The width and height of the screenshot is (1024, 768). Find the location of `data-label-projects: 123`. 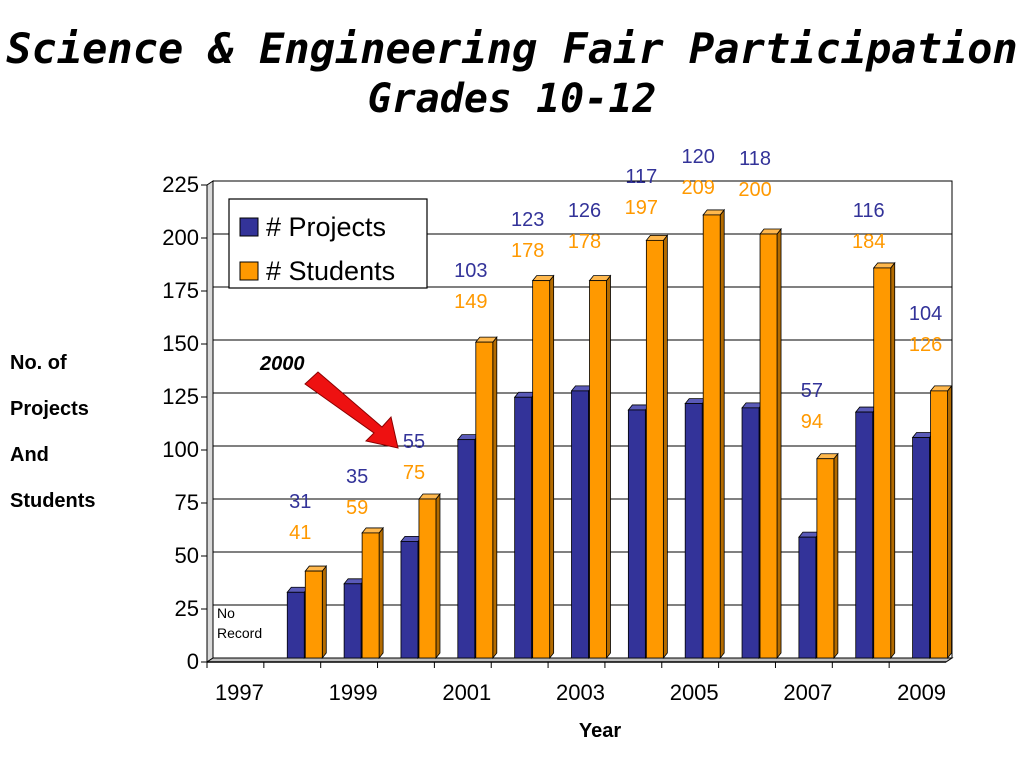

data-label-projects: 123 is located at coordinates (527, 220).